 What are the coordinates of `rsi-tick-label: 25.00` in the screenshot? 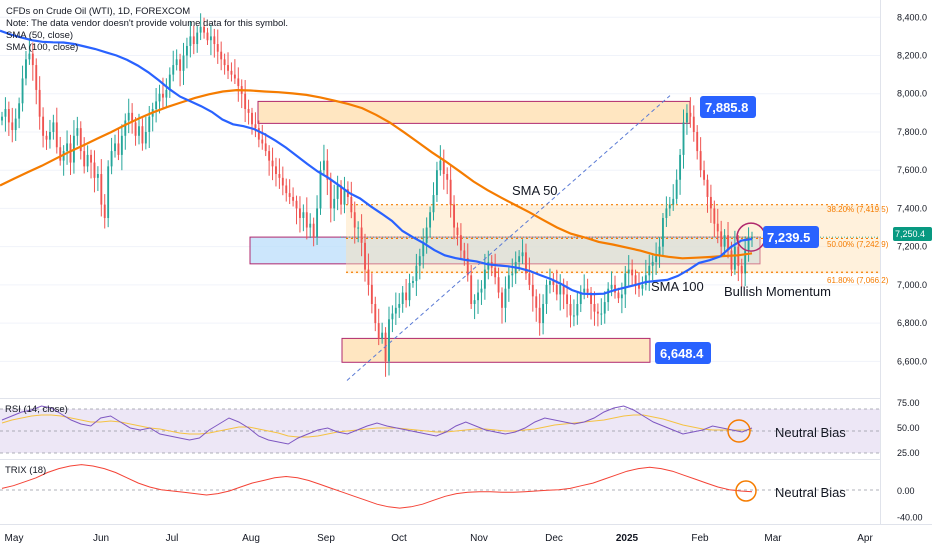 It's located at (908, 453).